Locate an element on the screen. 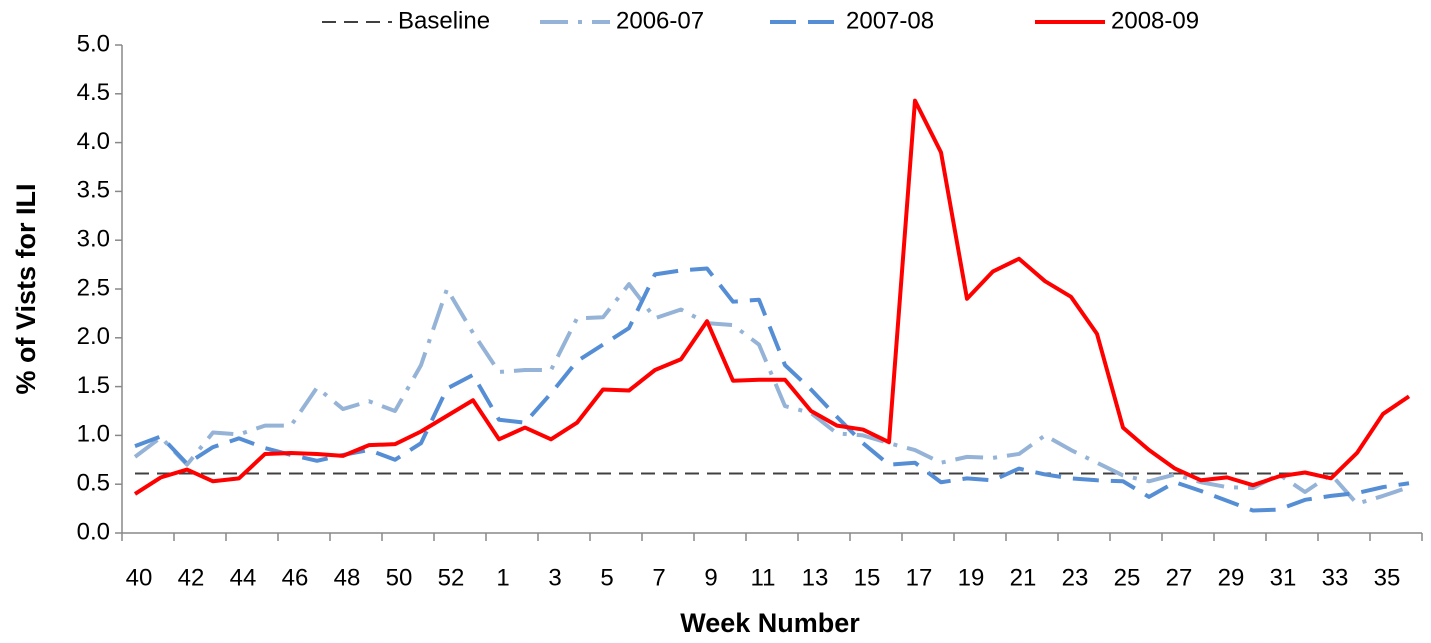  x-tick-label: 42 is located at coordinates (191, 577).